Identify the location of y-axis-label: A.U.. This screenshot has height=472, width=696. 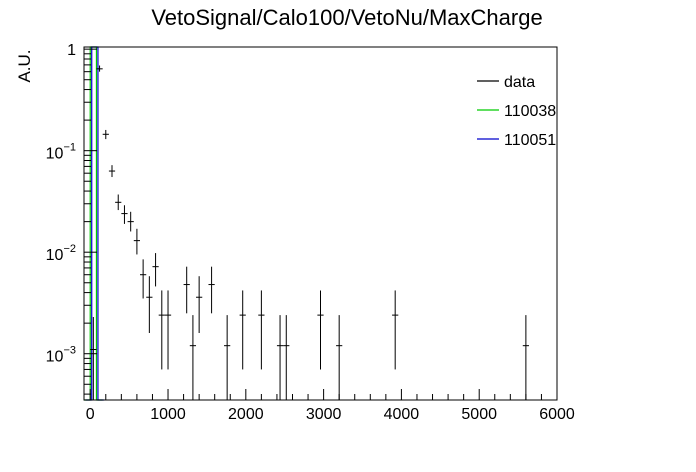
(24, 65).